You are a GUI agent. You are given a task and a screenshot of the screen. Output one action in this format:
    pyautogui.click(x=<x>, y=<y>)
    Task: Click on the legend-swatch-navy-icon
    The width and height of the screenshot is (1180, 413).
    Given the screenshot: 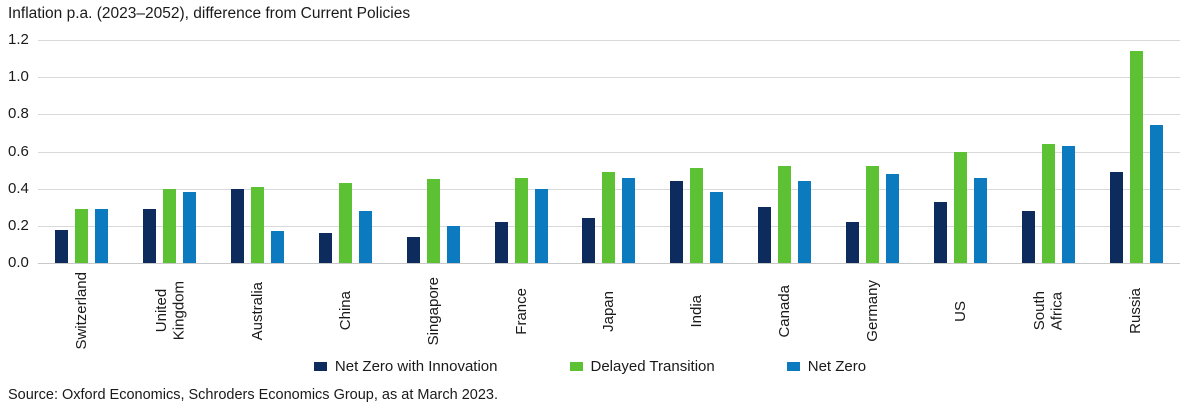 What is the action you would take?
    pyautogui.click(x=320, y=366)
    